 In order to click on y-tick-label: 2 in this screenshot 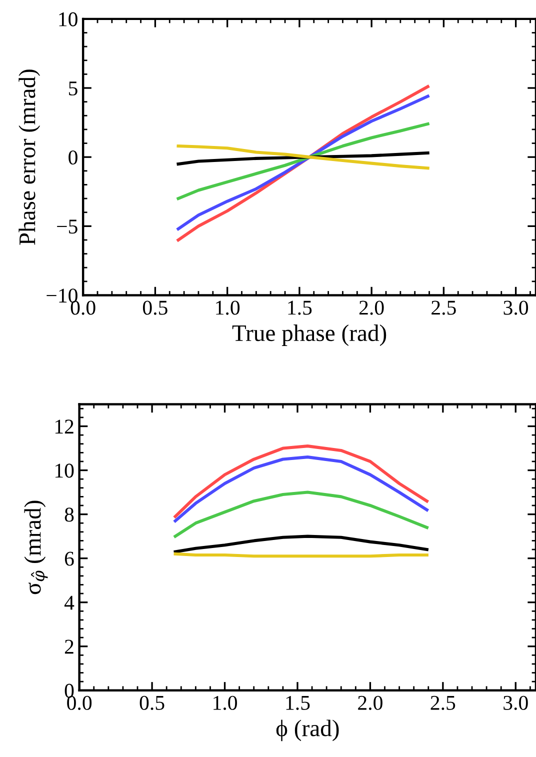, I will do `click(69, 647)`.